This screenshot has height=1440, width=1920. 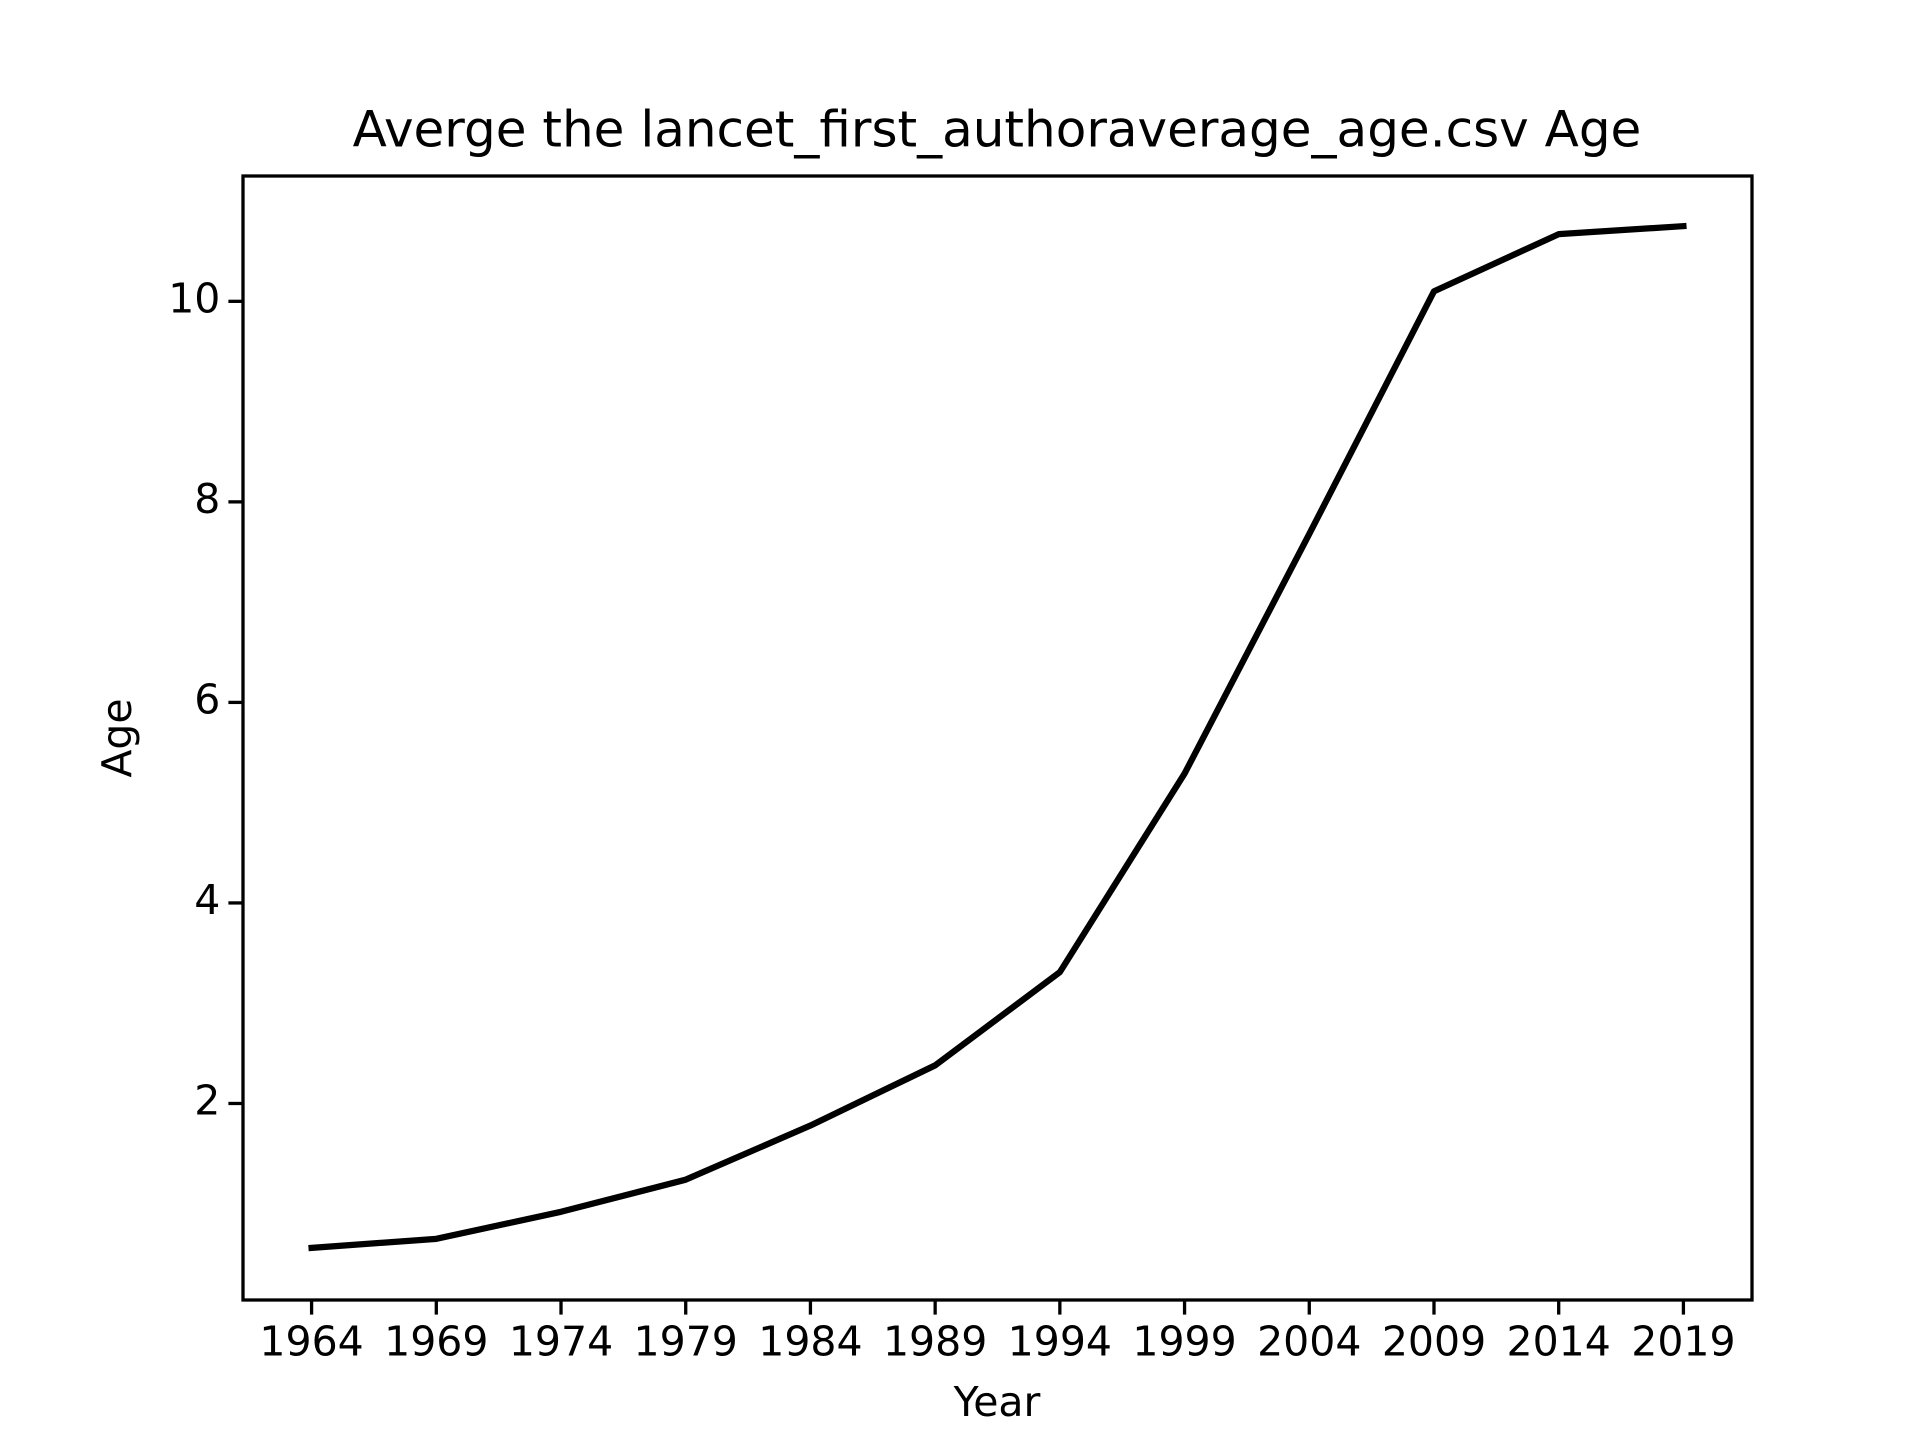 I want to click on x-tick-label: 2019, so click(x=1683, y=1342).